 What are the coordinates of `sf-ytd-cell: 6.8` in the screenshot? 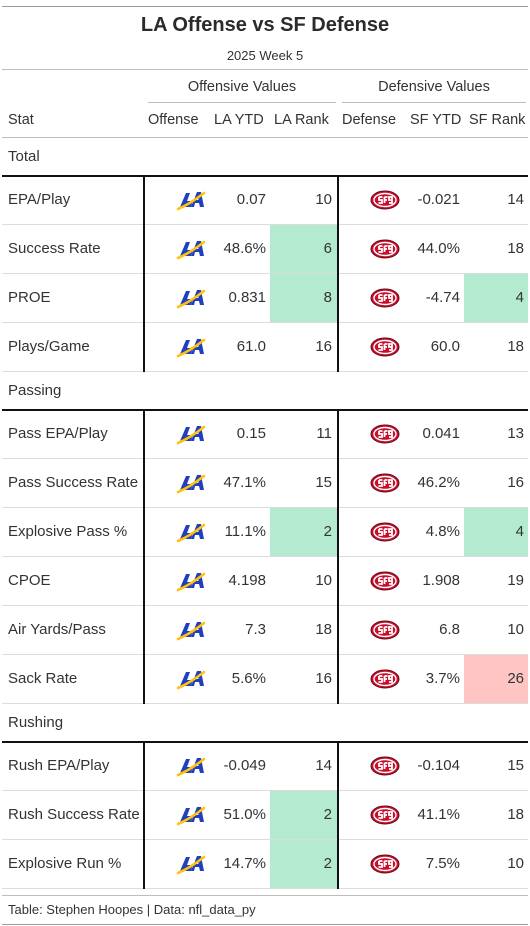 It's located at (449, 629).